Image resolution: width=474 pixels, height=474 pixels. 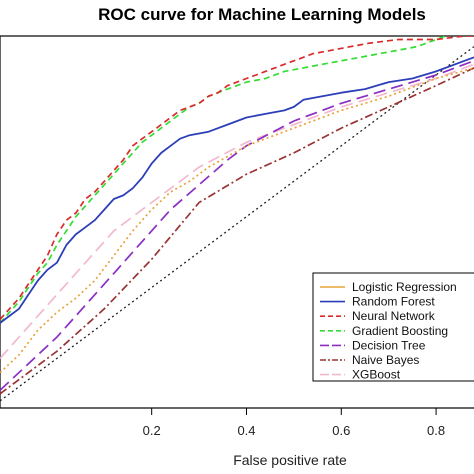 I want to click on x-tick-label: 0.8, so click(x=436, y=430).